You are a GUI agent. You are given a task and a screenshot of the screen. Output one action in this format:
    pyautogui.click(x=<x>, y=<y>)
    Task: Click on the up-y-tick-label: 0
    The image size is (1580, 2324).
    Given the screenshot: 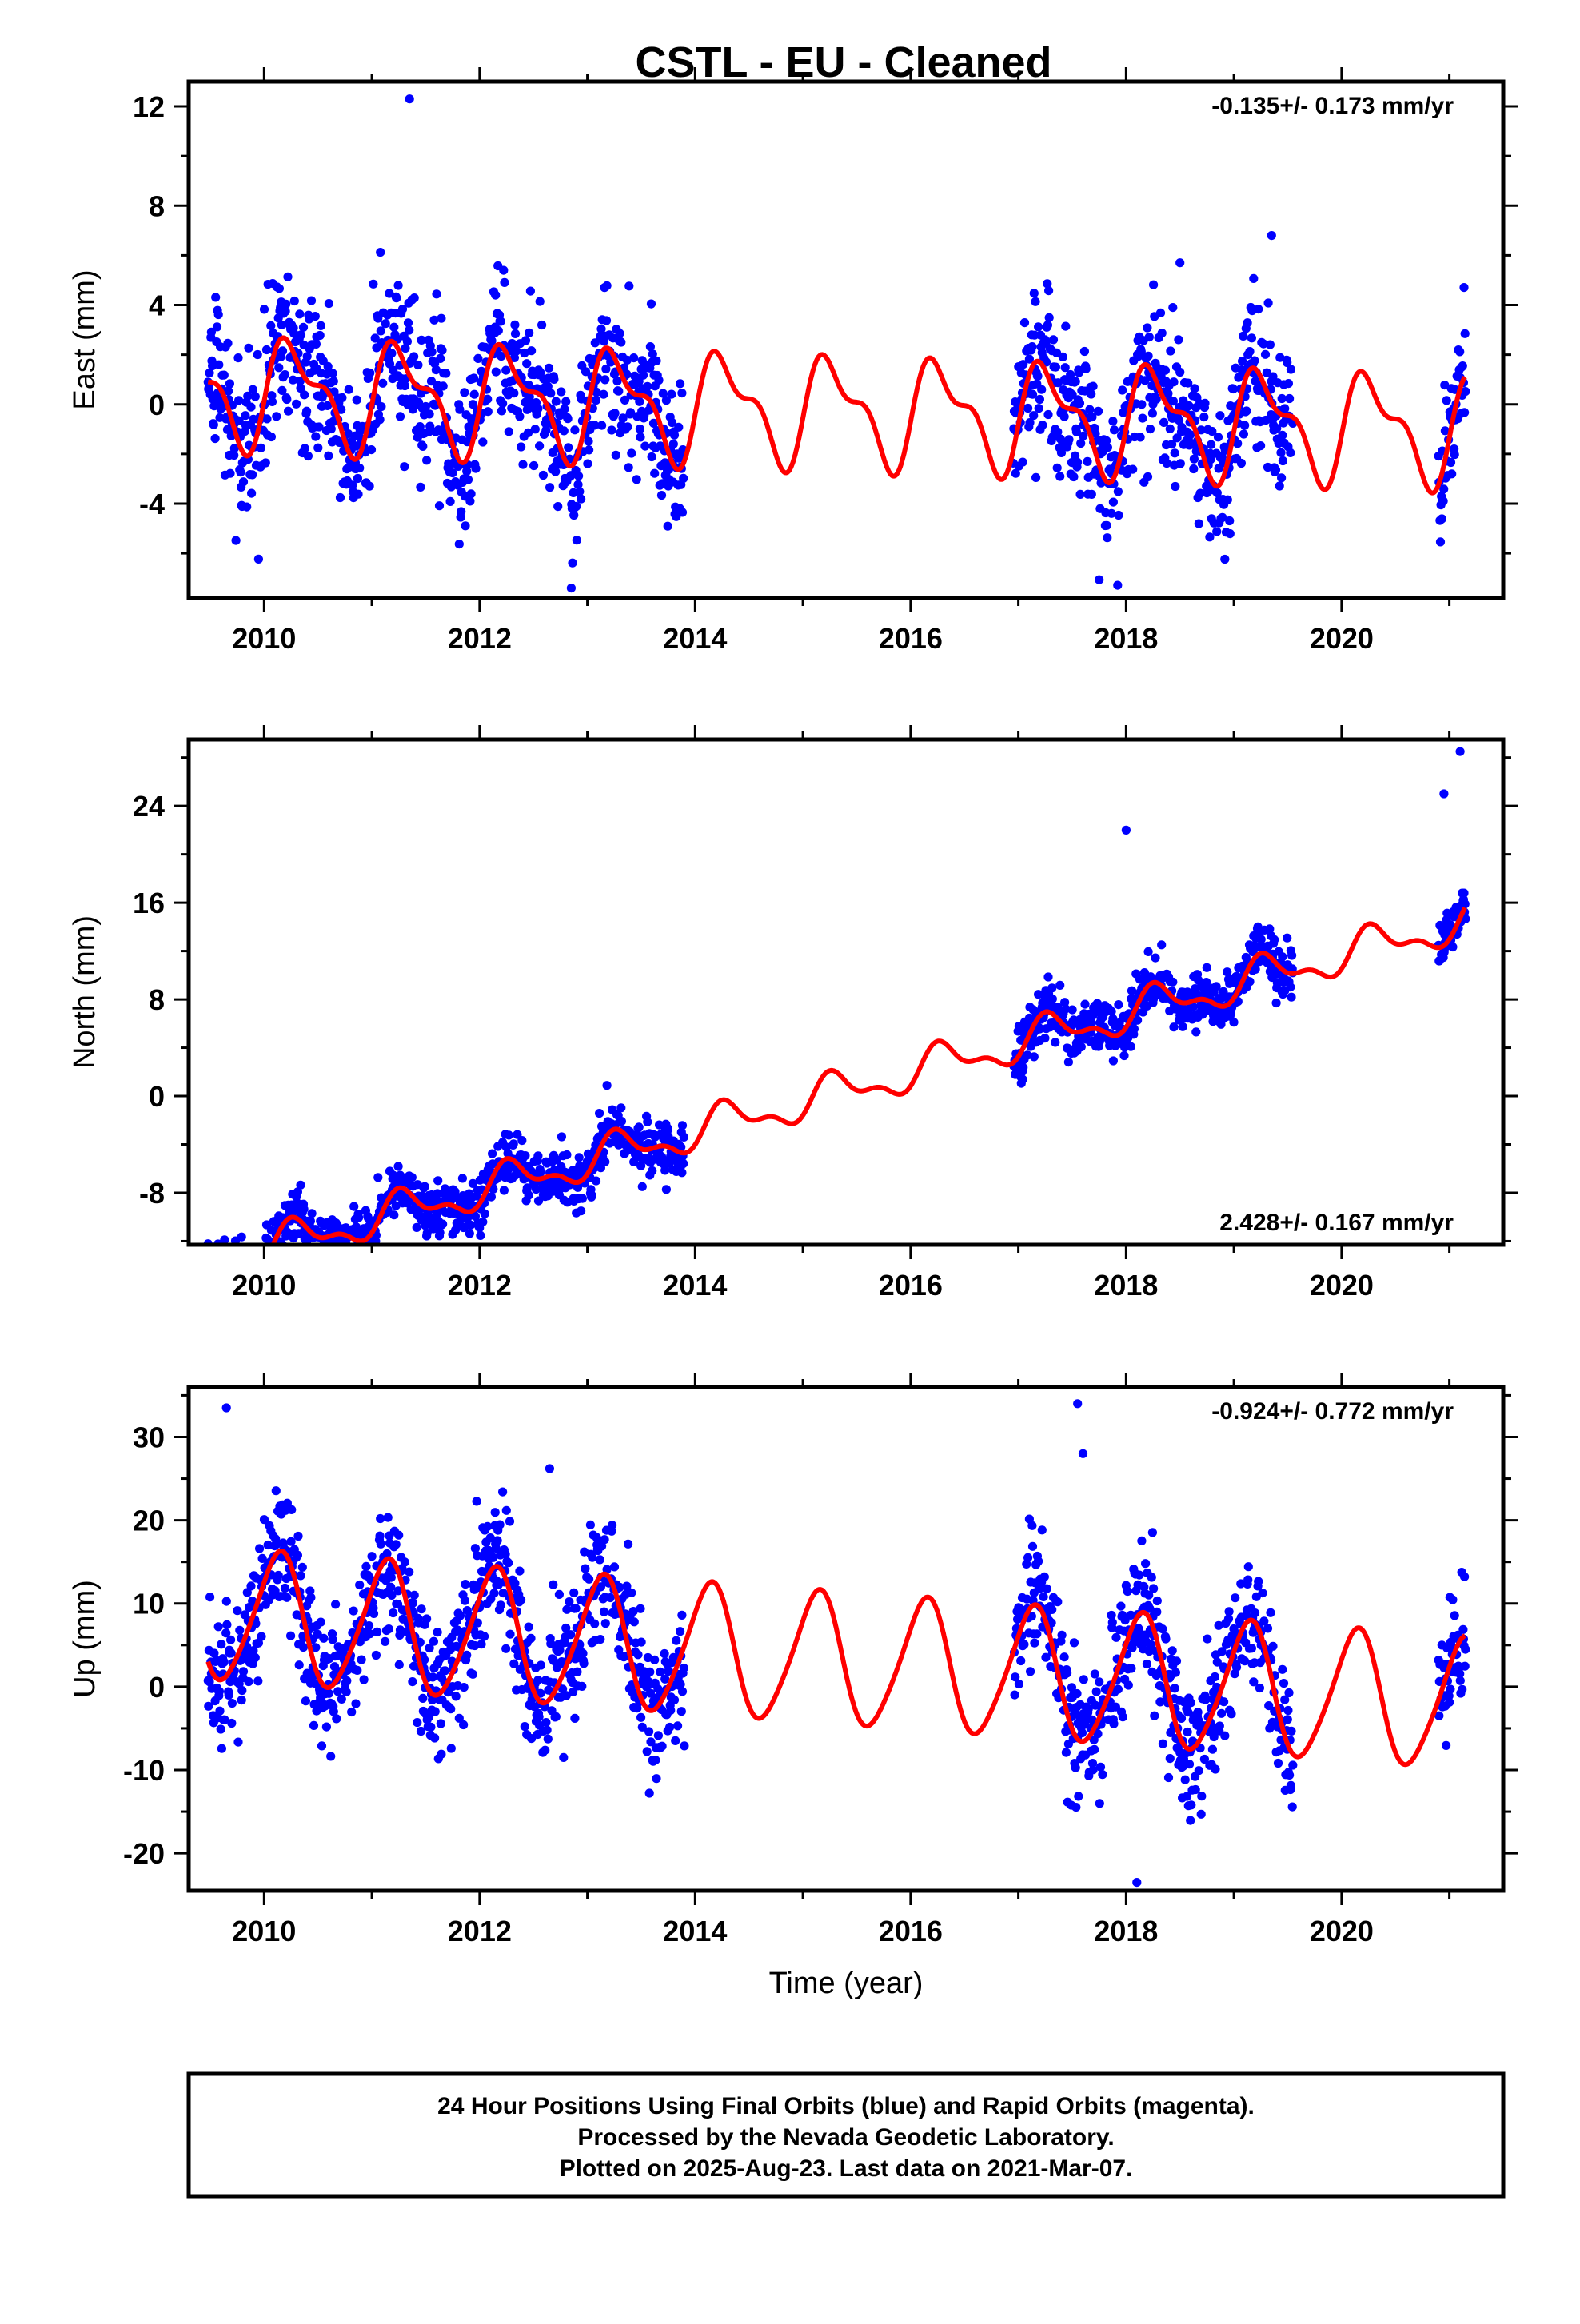 What is the action you would take?
    pyautogui.click(x=157, y=1688)
    